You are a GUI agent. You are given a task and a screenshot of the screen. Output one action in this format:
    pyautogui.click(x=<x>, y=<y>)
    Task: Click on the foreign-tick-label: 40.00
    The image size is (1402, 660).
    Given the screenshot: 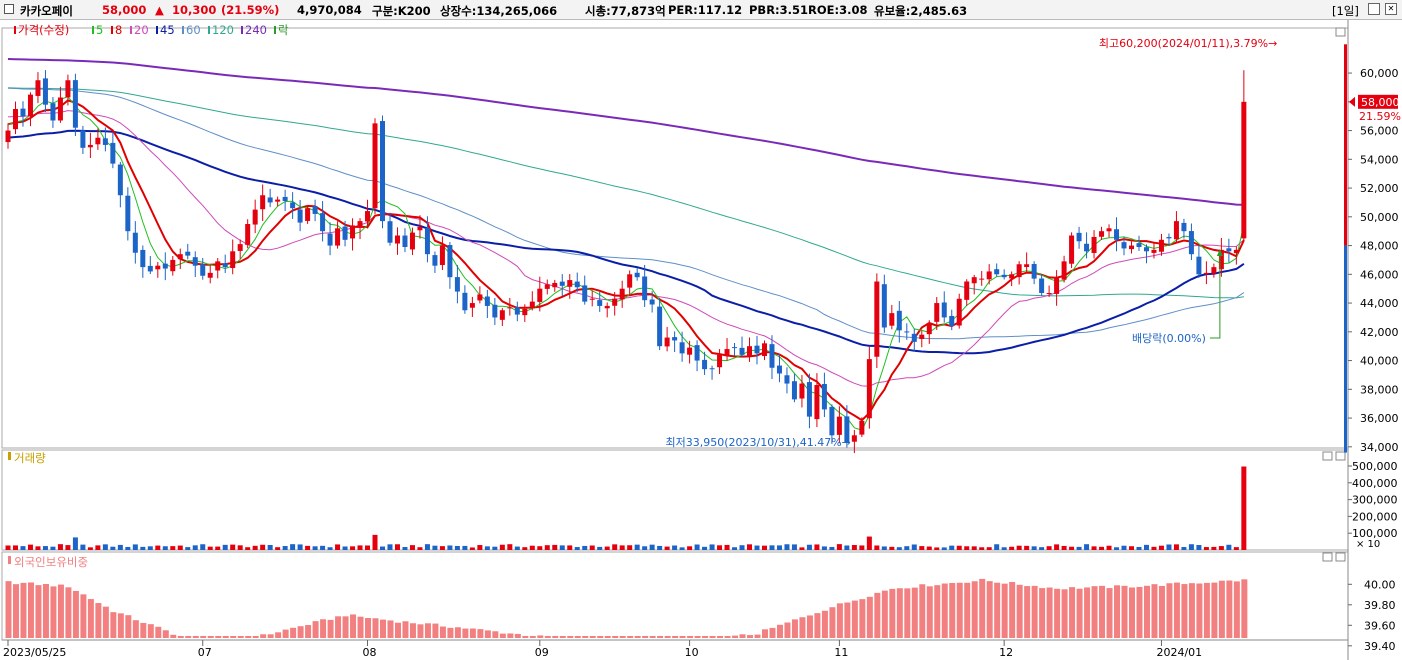 What is the action you would take?
    pyautogui.click(x=1380, y=584)
    